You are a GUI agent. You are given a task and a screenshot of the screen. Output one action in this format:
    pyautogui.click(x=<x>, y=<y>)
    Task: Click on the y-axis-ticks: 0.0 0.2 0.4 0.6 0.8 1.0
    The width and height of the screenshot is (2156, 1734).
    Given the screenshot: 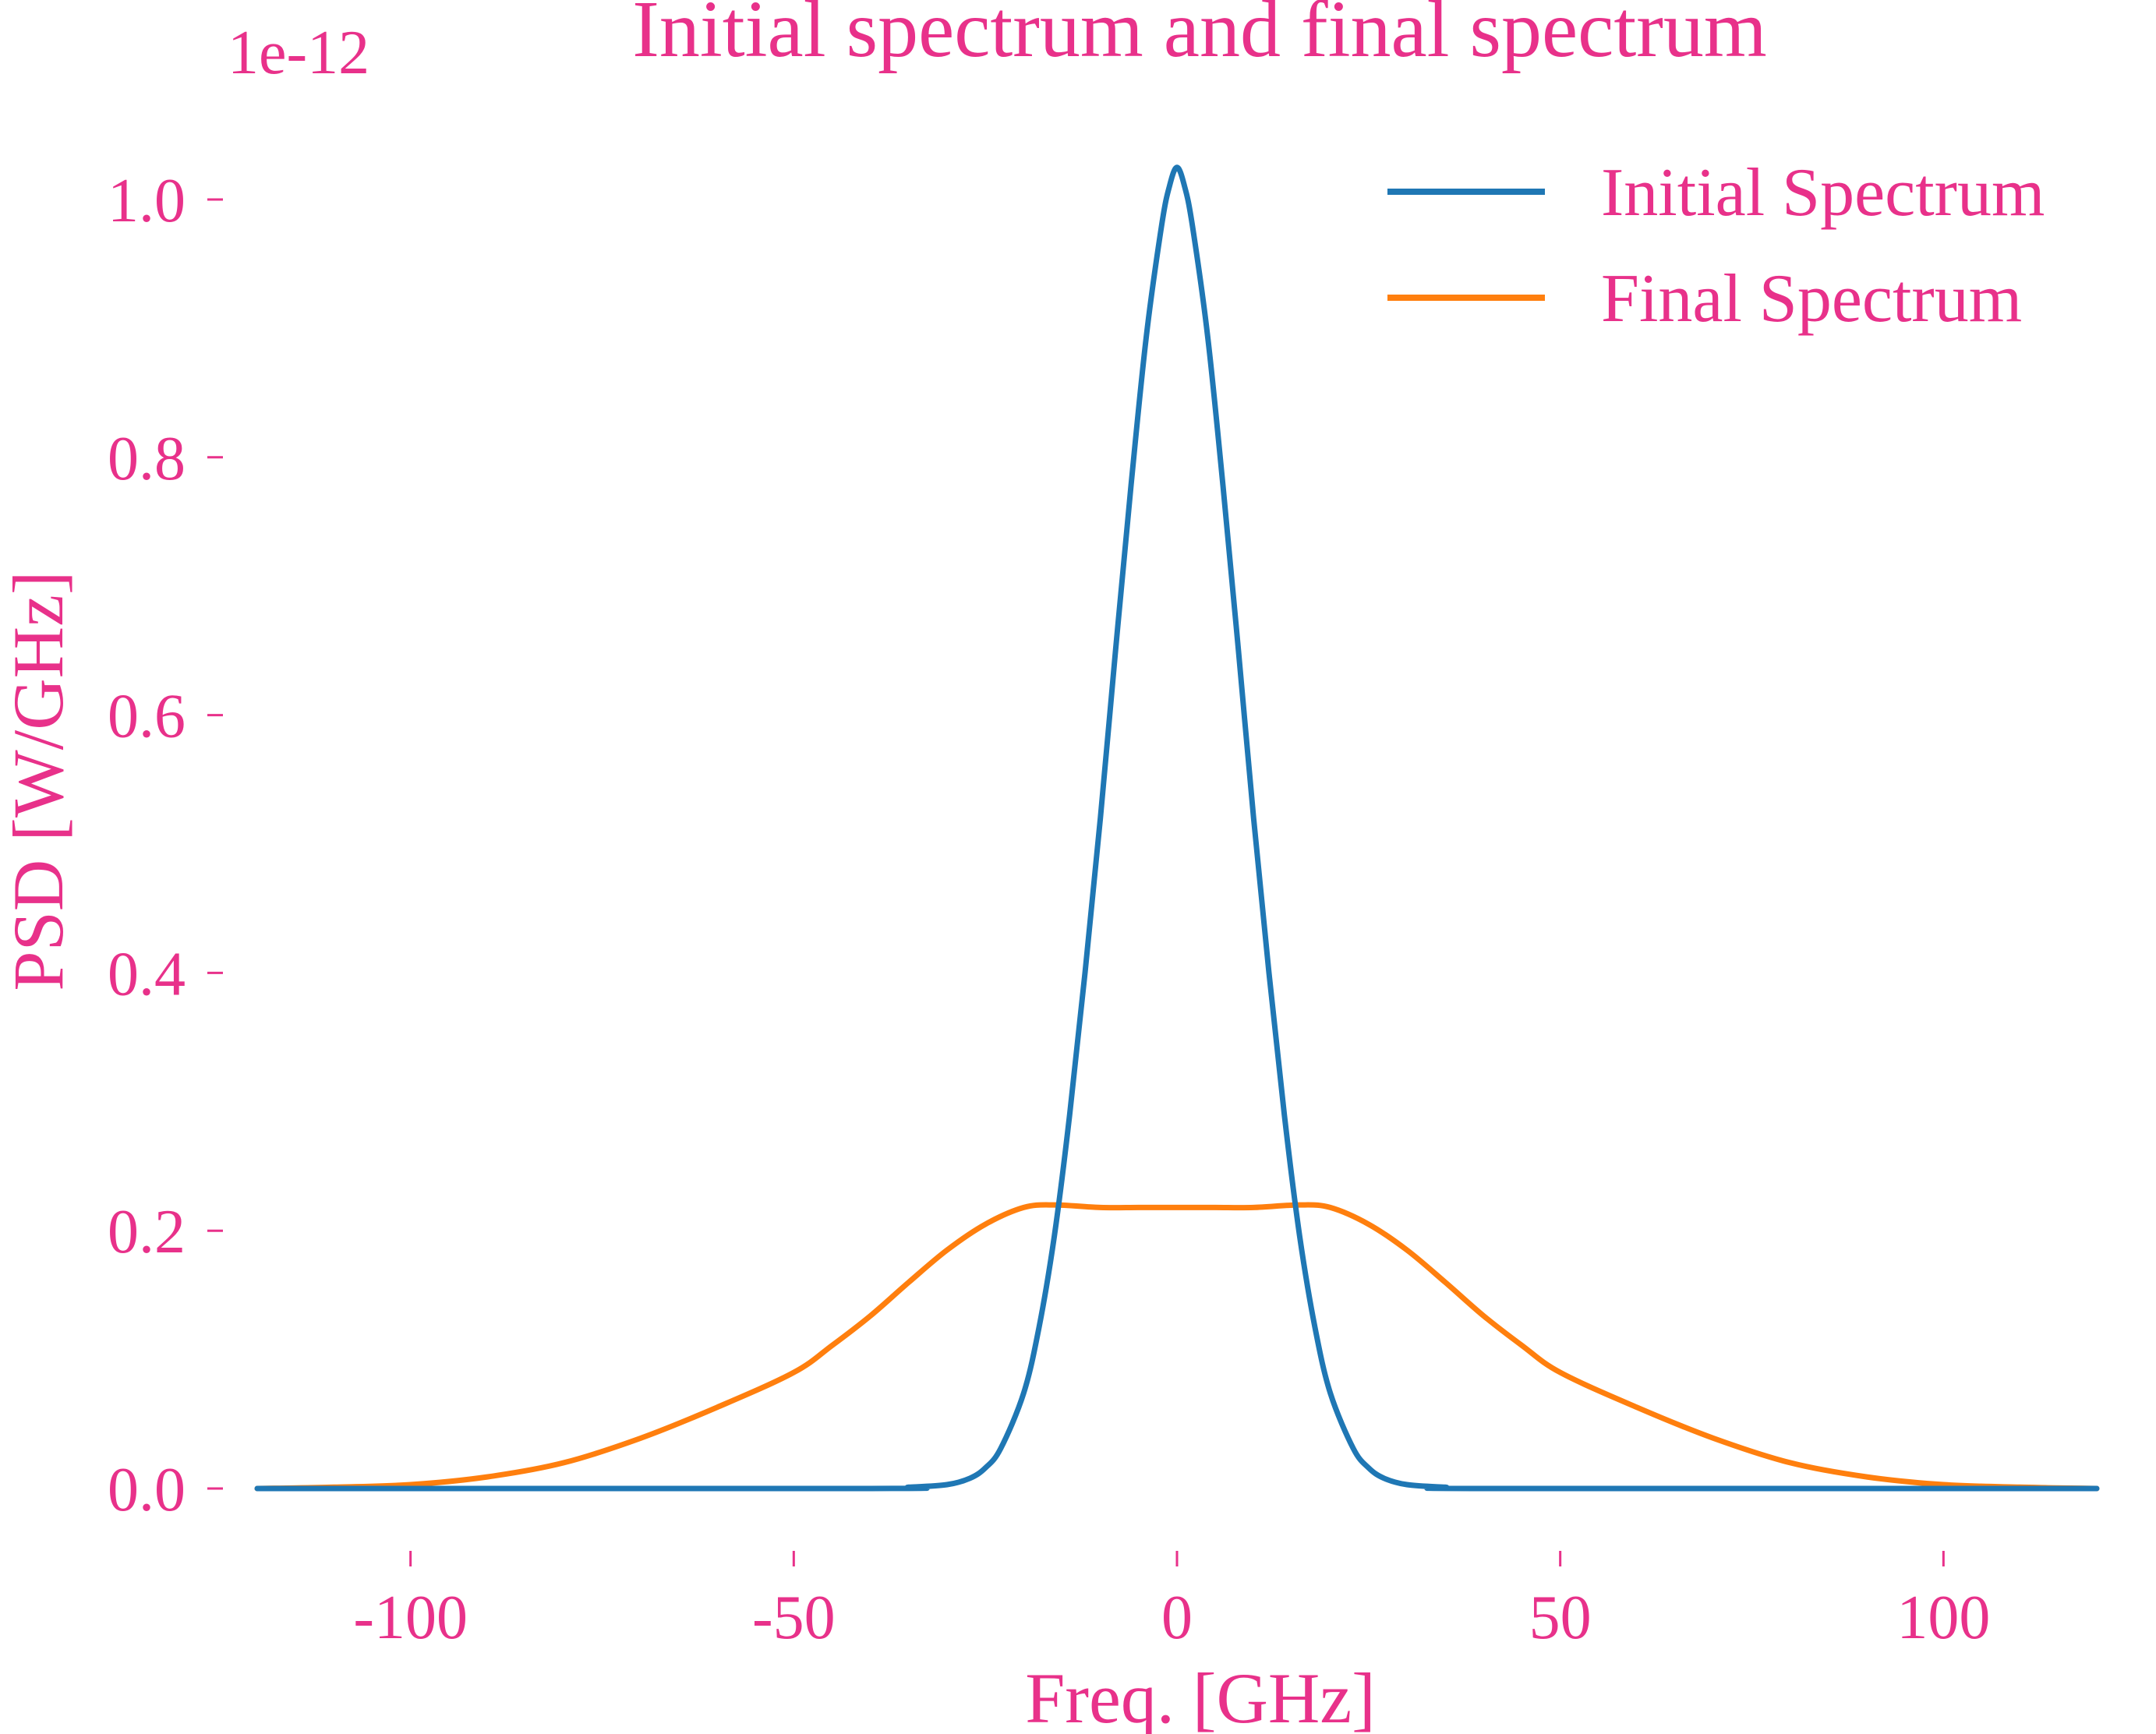 What is the action you would take?
    pyautogui.click(x=165, y=845)
    